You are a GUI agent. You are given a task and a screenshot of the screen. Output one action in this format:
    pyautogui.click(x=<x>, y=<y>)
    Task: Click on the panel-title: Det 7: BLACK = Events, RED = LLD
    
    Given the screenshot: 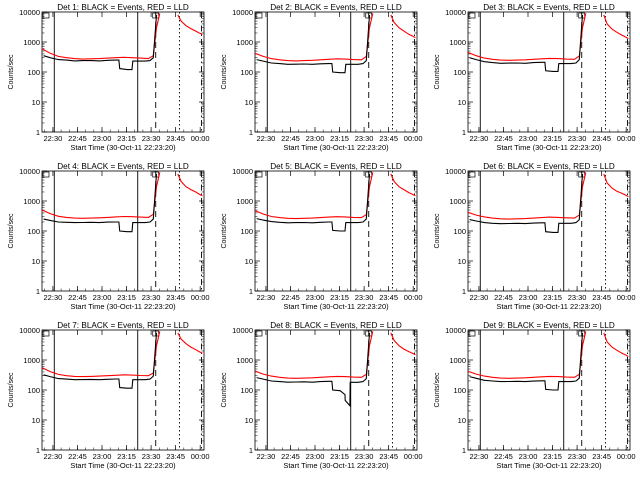 What is the action you would take?
    pyautogui.click(x=123, y=325)
    